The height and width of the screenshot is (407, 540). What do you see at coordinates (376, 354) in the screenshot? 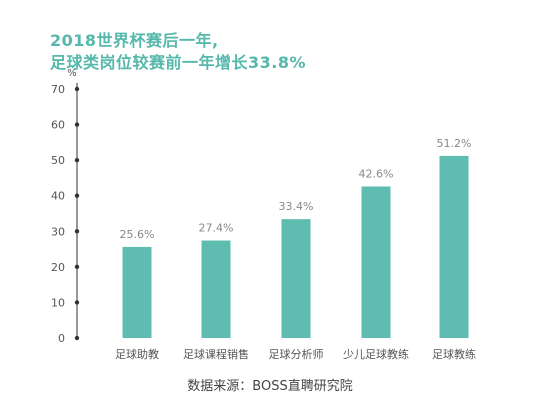
I see `x-category-label-3: 少儿足球教练` at bounding box center [376, 354].